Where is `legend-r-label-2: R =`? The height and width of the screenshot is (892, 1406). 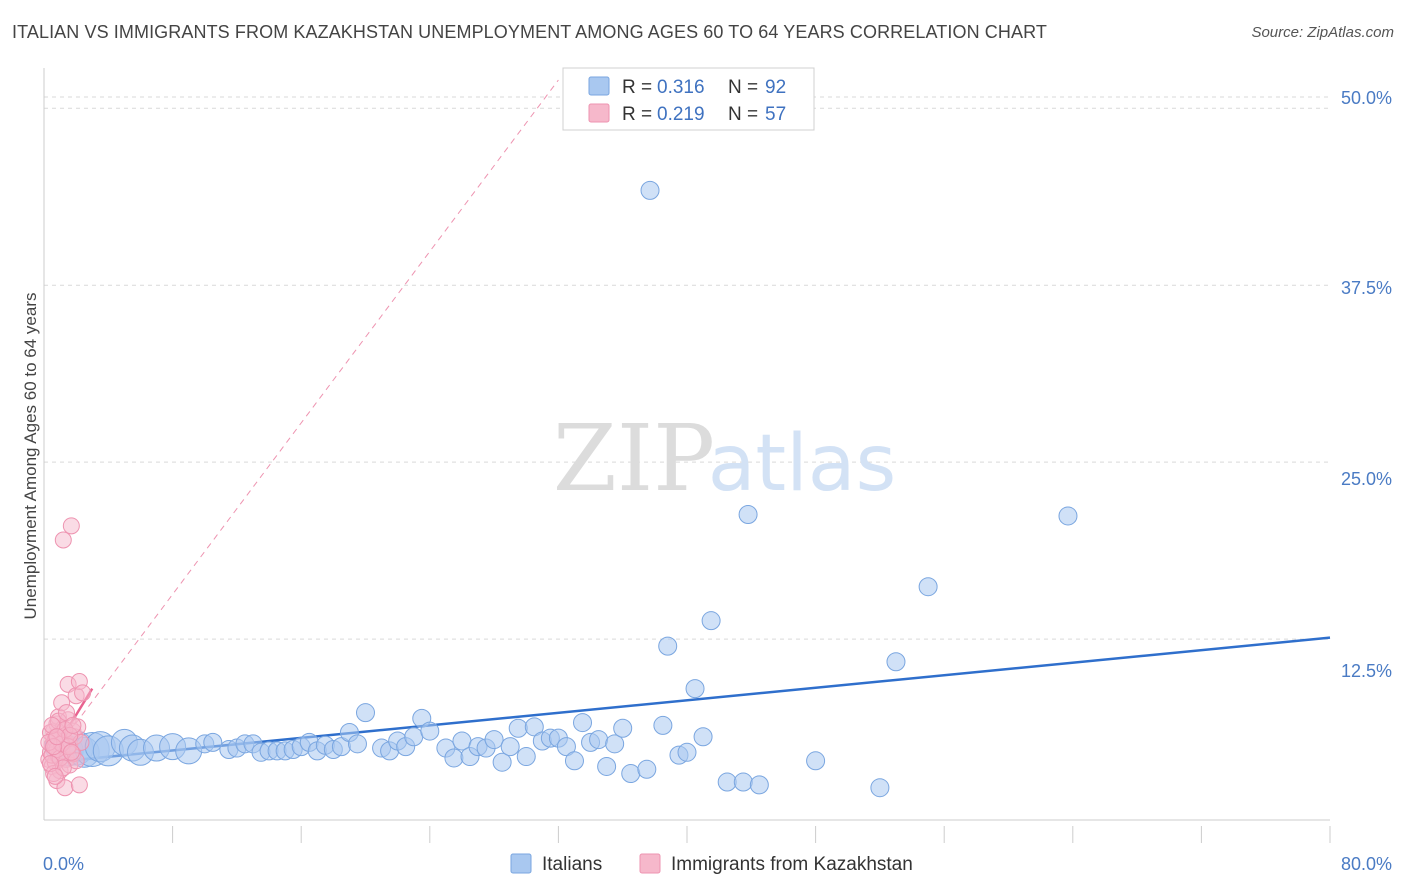
legend-r-label-2: R = is located at coordinates (639, 114).